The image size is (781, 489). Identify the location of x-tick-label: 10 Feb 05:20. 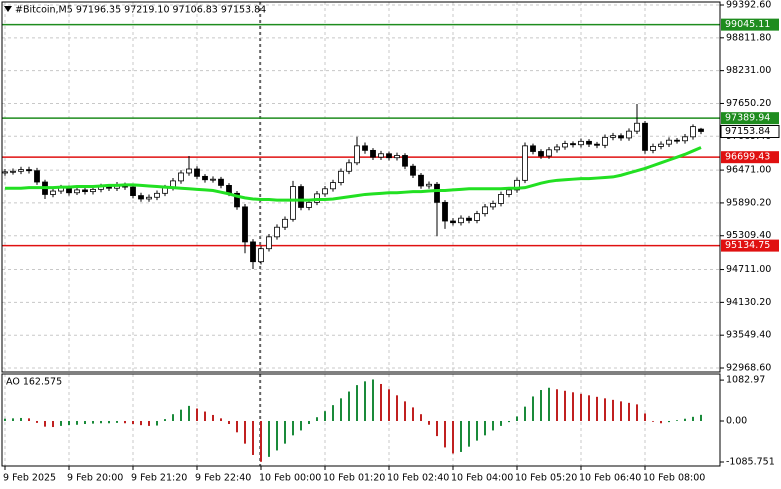
(546, 478).